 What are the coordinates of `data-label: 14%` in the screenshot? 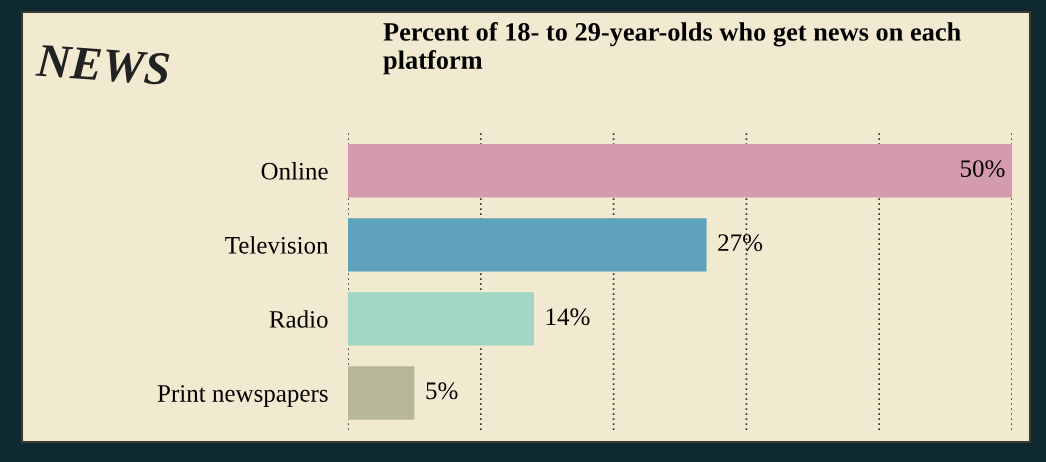 It's located at (568, 317).